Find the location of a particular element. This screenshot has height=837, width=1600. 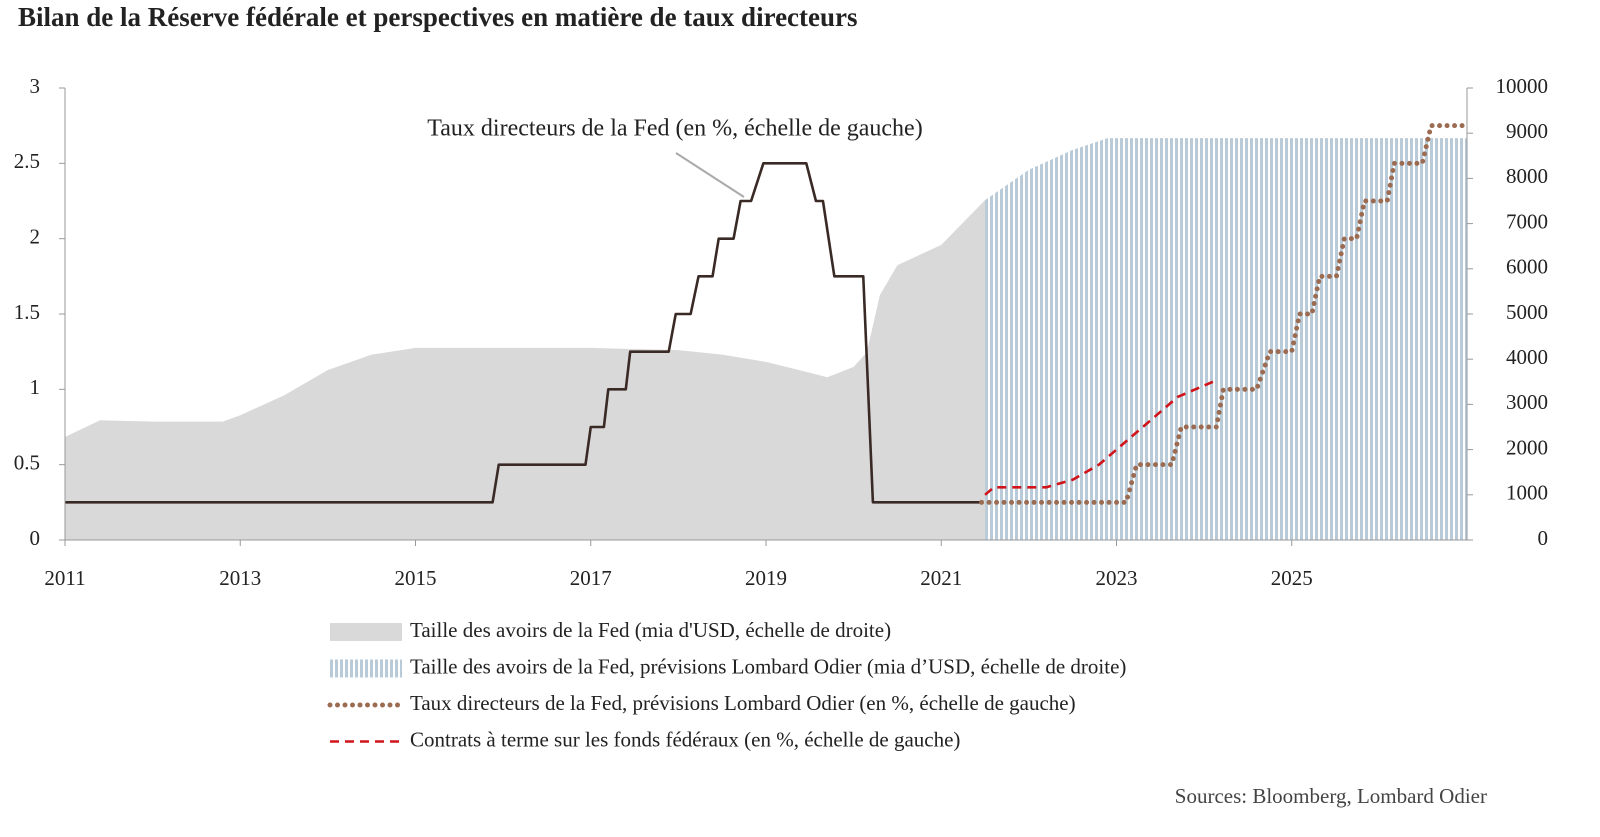

y2-tick-label: 0 is located at coordinates (1543, 538).